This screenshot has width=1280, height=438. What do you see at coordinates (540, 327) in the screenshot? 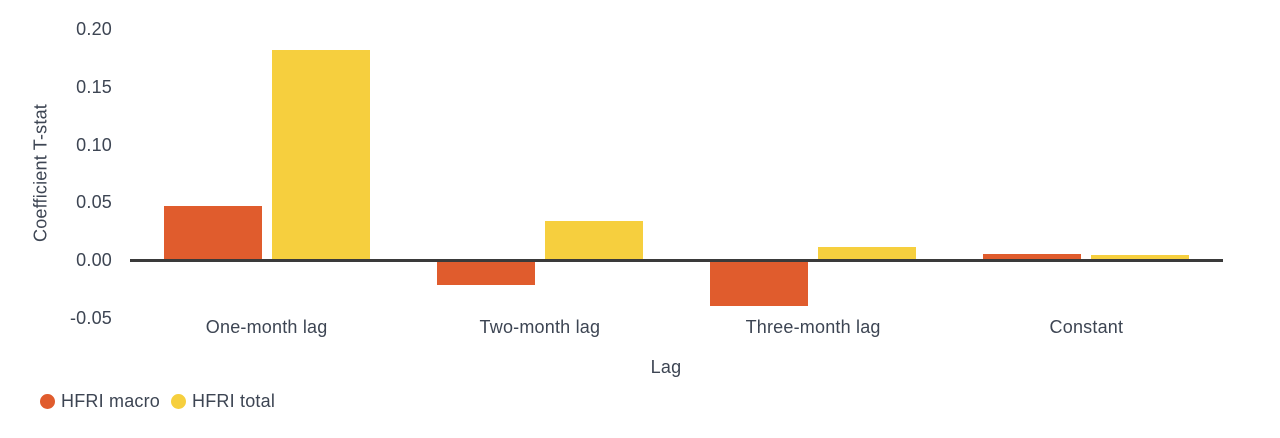
I see `category-label-two-month-lag: Two-month lag` at bounding box center [540, 327].